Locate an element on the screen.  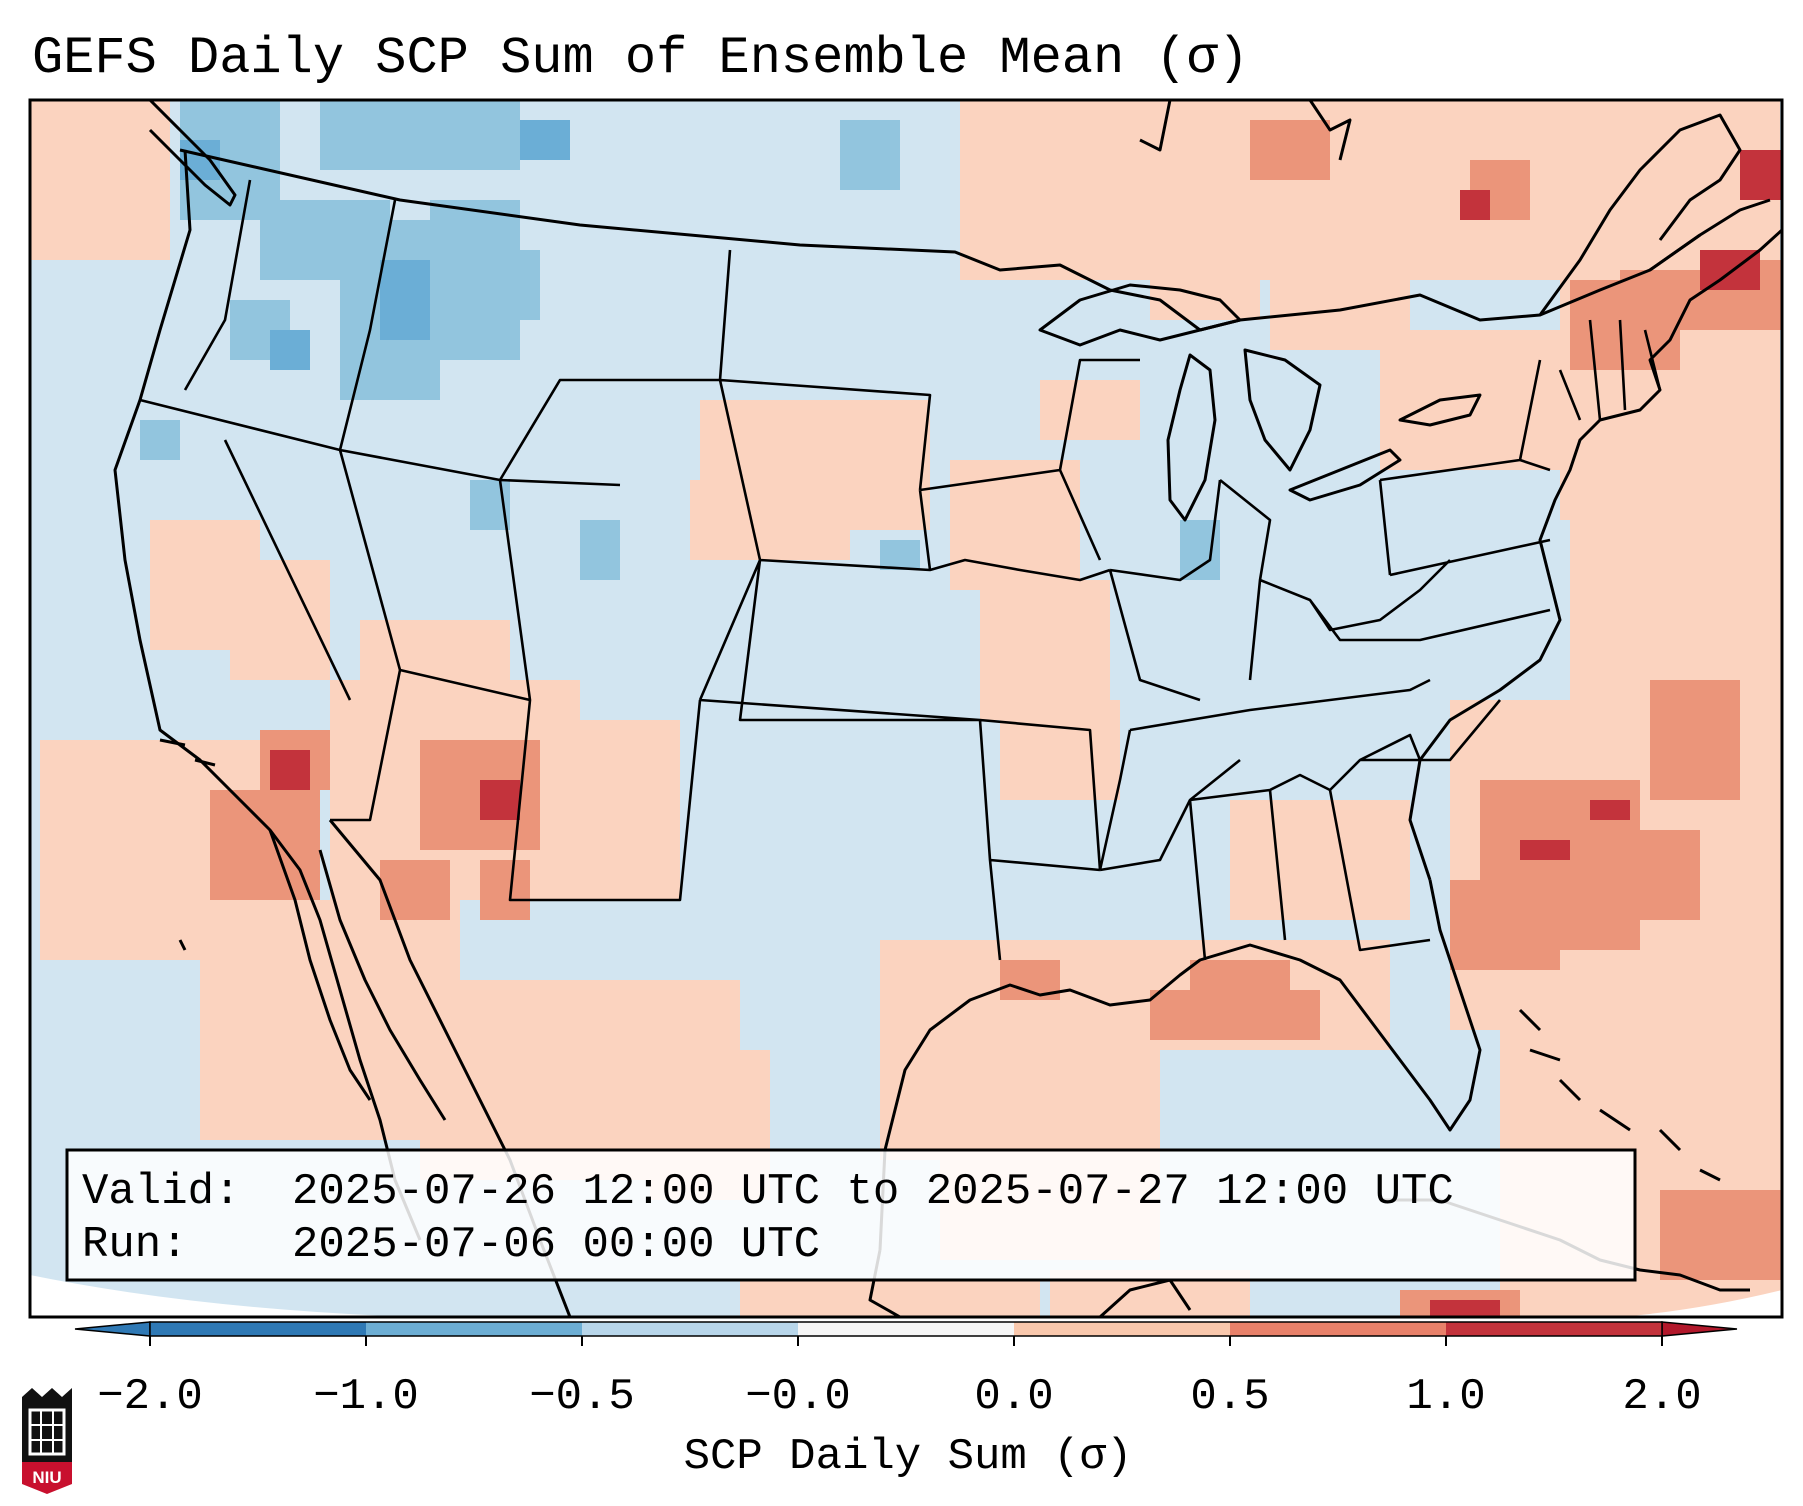
colorbar-tick-label: −1.0 is located at coordinates (366, 1397).